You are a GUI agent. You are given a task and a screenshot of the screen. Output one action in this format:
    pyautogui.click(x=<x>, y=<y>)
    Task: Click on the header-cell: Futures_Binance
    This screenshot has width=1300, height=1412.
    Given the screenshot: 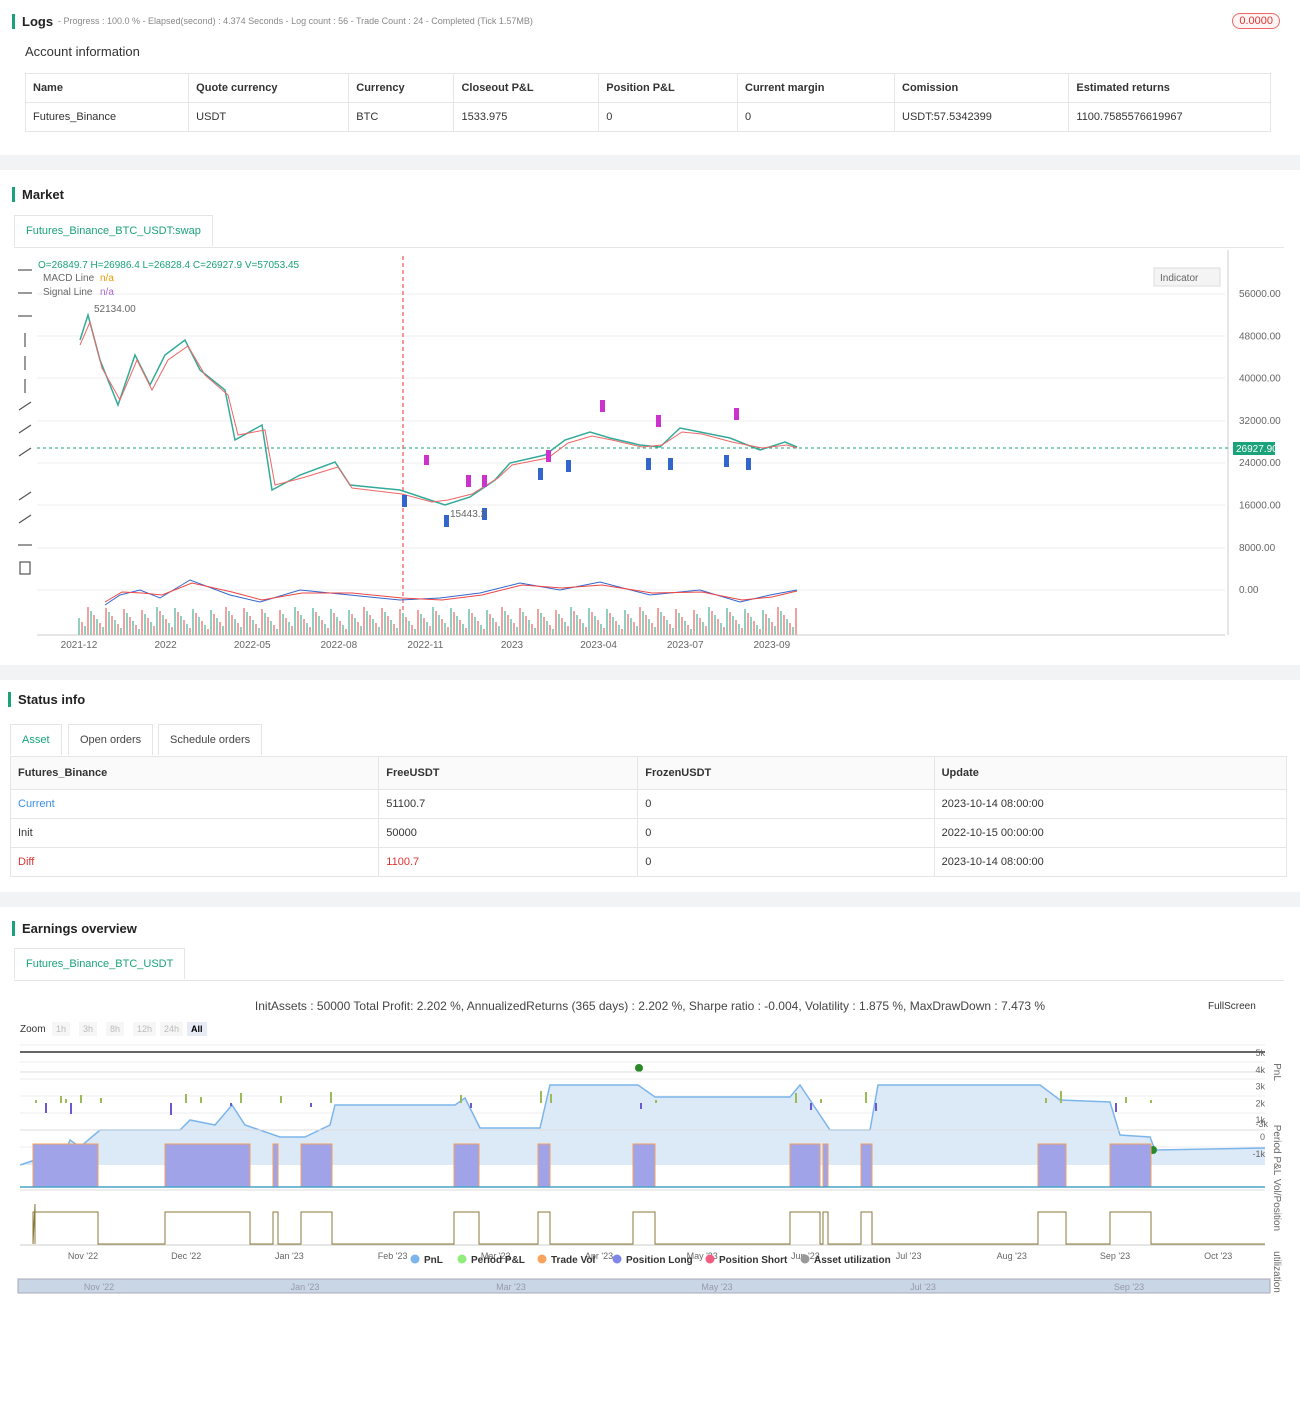 What is the action you would take?
    pyautogui.click(x=194, y=773)
    